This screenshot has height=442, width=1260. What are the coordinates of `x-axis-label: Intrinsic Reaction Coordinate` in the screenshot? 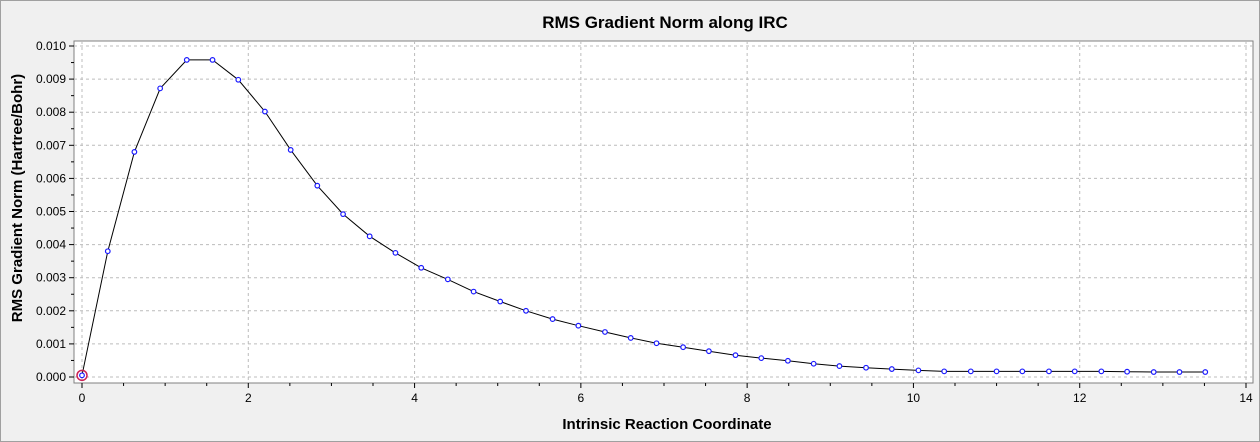 It's located at (666, 424).